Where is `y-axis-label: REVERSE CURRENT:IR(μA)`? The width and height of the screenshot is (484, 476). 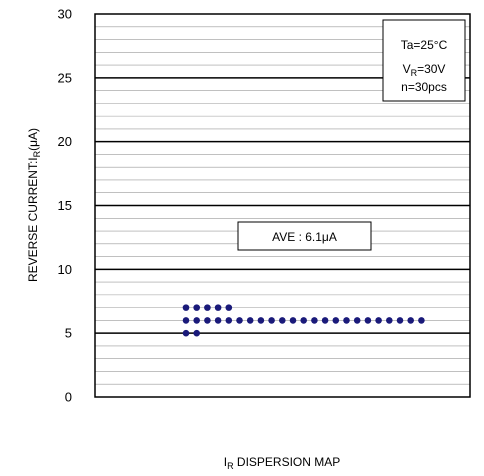 y-axis-label: REVERSE CURRENT:IR(μA) is located at coordinates (34, 205).